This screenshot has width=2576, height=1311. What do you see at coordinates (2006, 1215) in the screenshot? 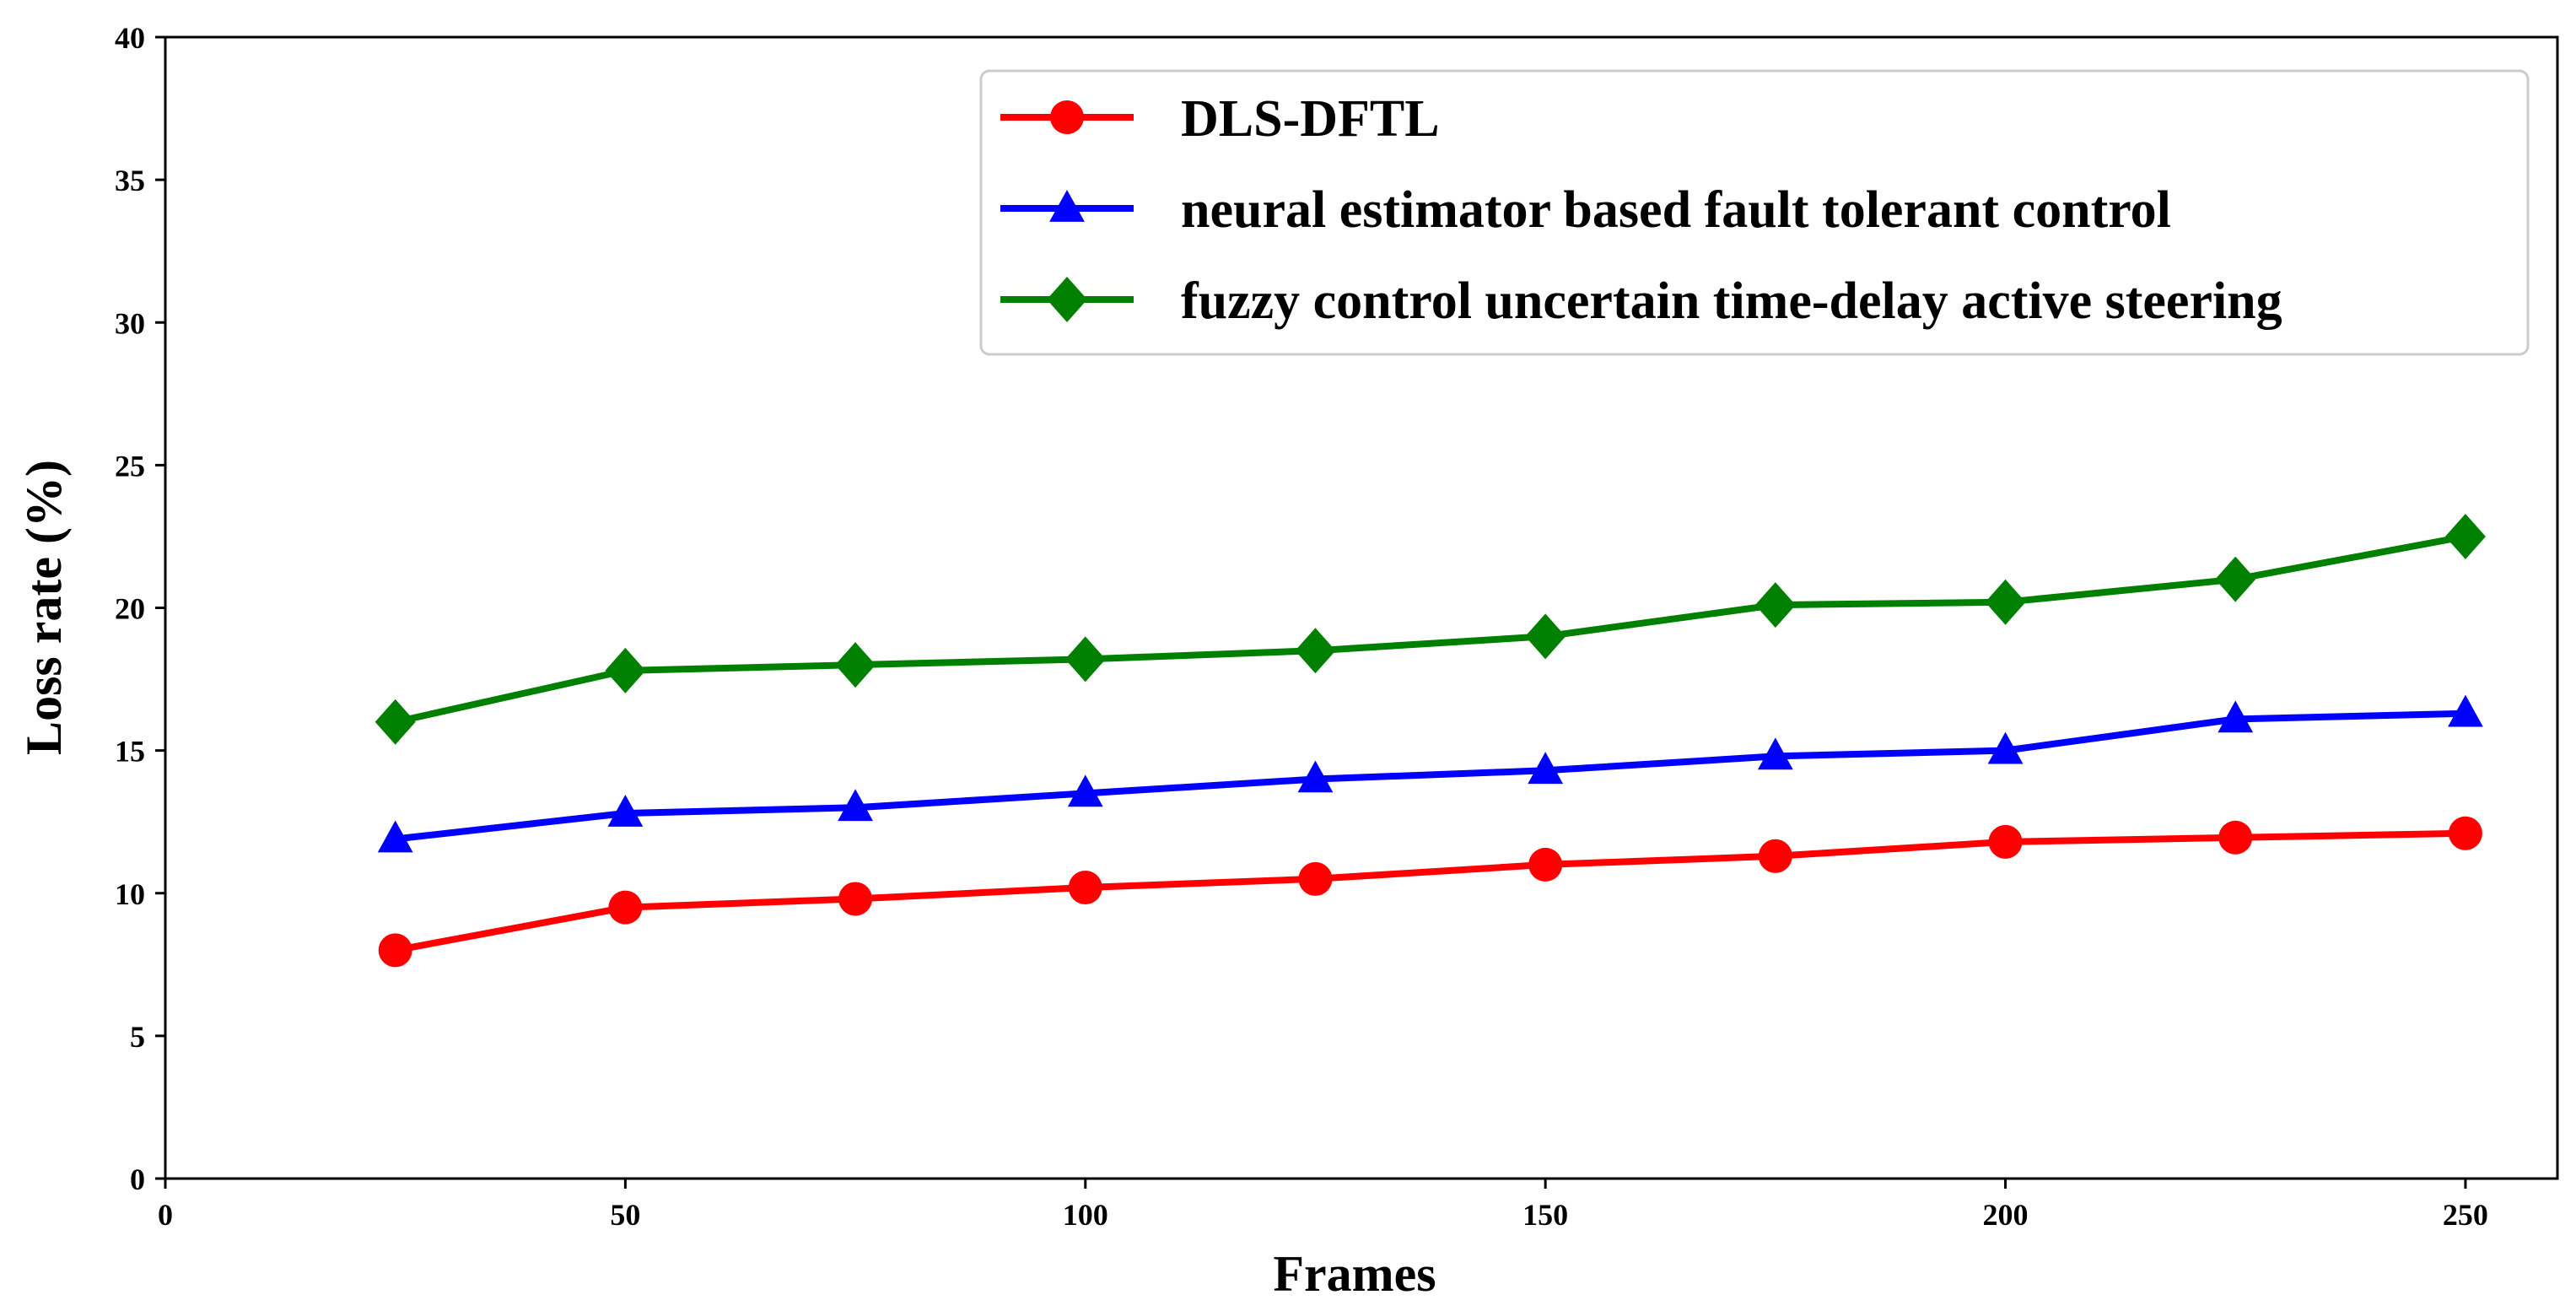
I see `x-tick-label: 200` at bounding box center [2006, 1215].